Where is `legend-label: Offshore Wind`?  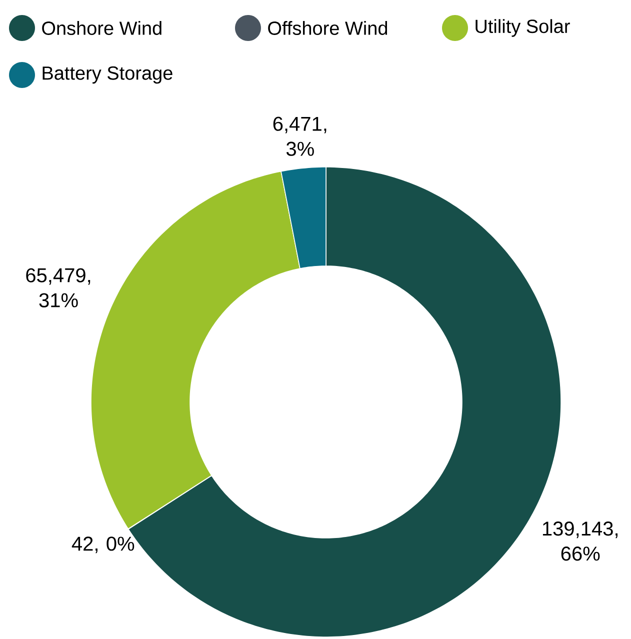
legend-label: Offshore Wind is located at coordinates (328, 28).